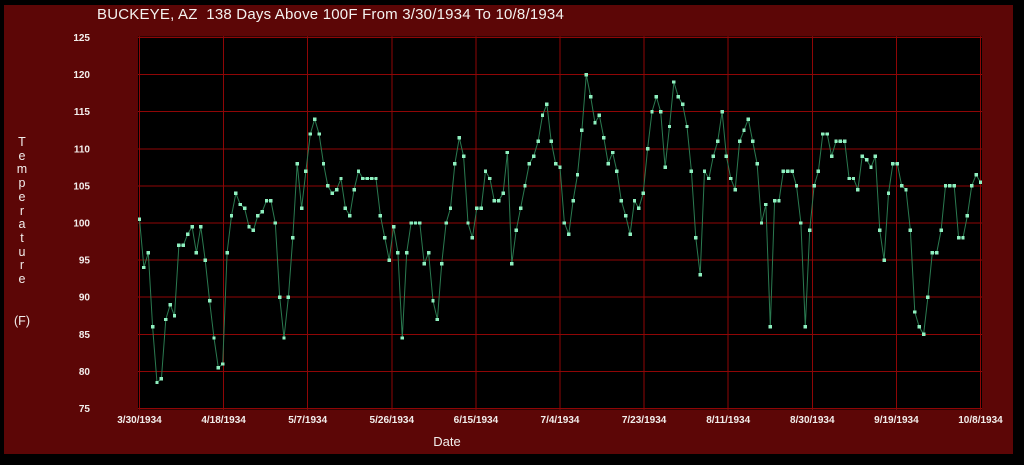  What do you see at coordinates (307, 420) in the screenshot?
I see `x-tick-label: 5/7/1934` at bounding box center [307, 420].